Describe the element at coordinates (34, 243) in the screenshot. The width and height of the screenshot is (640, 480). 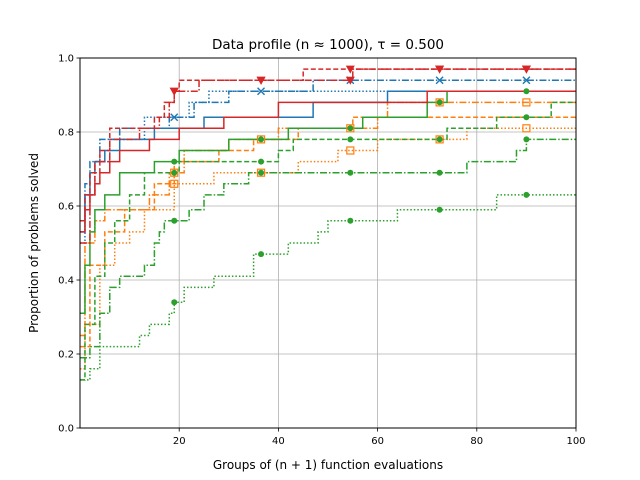
I see `y-axis-label: Proportion of problems solved` at that location.